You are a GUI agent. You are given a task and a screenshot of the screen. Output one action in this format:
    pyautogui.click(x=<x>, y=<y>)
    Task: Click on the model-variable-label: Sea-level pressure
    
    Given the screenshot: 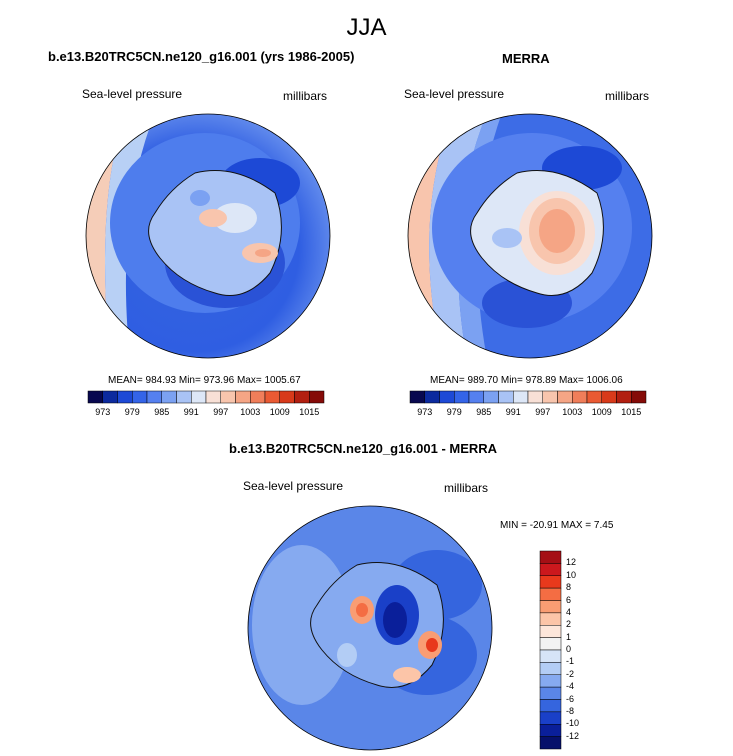 What is the action you would take?
    pyautogui.click(x=132, y=94)
    